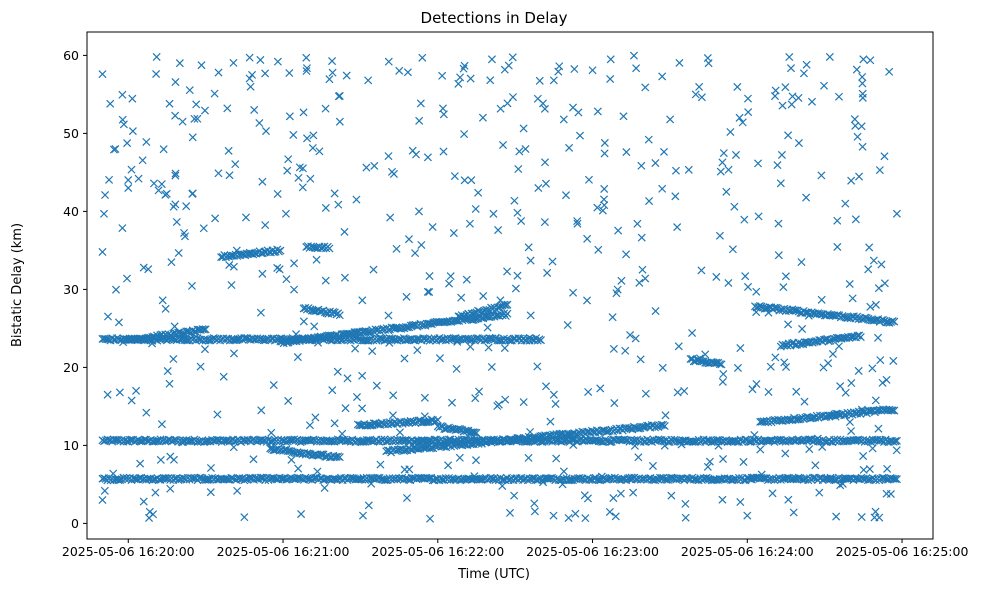 This screenshot has height=590, width=986. Describe the element at coordinates (202, 329) in the screenshot. I see `track-3-point` at that location.